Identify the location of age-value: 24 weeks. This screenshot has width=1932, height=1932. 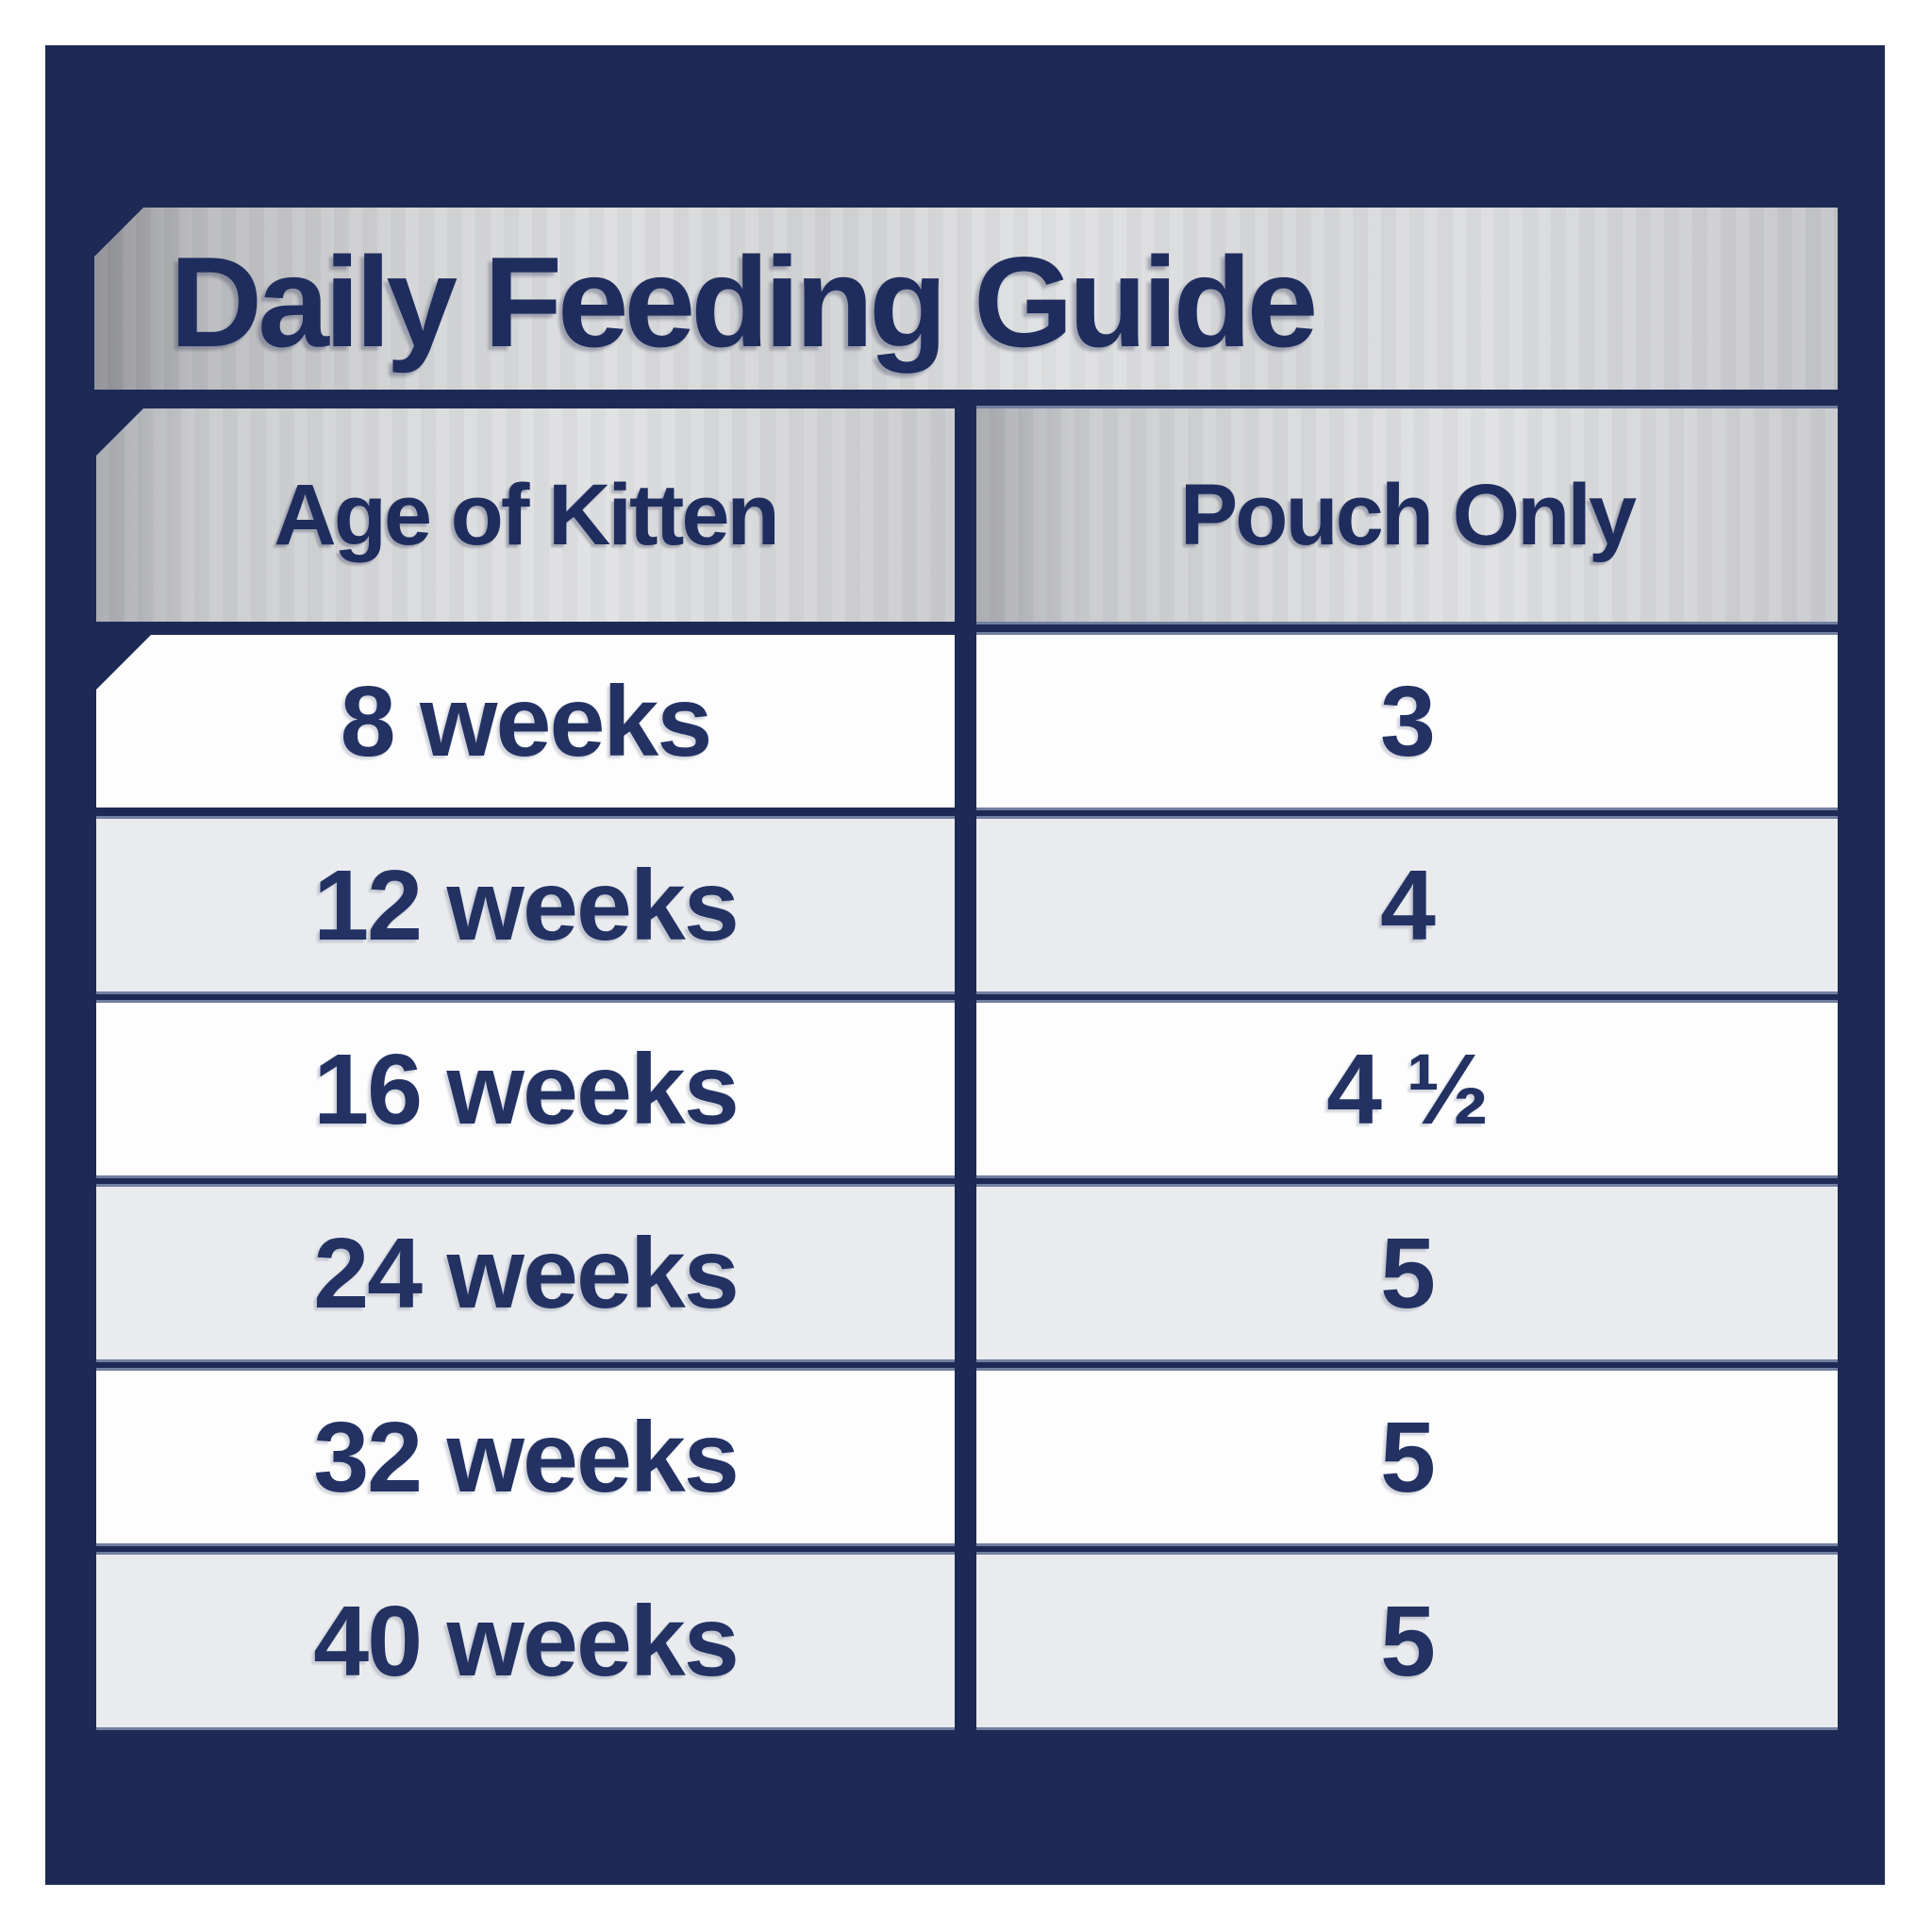
(526, 1273).